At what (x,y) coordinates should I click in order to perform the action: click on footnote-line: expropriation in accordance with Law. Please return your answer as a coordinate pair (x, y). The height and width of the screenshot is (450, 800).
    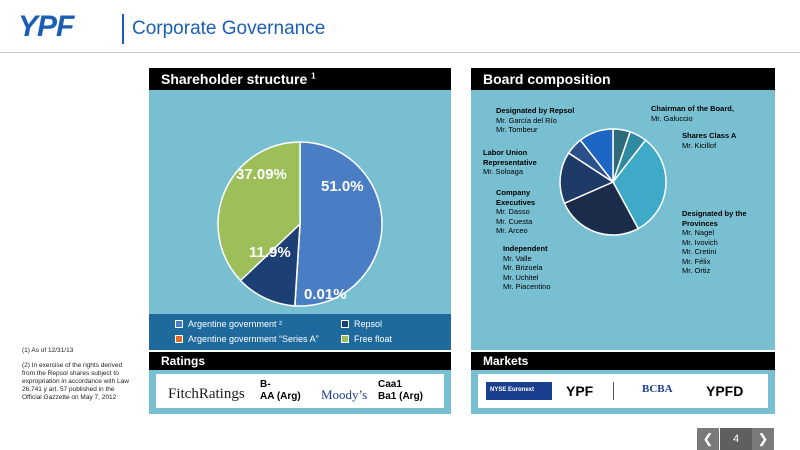
    Looking at the image, I should click on (75, 381).